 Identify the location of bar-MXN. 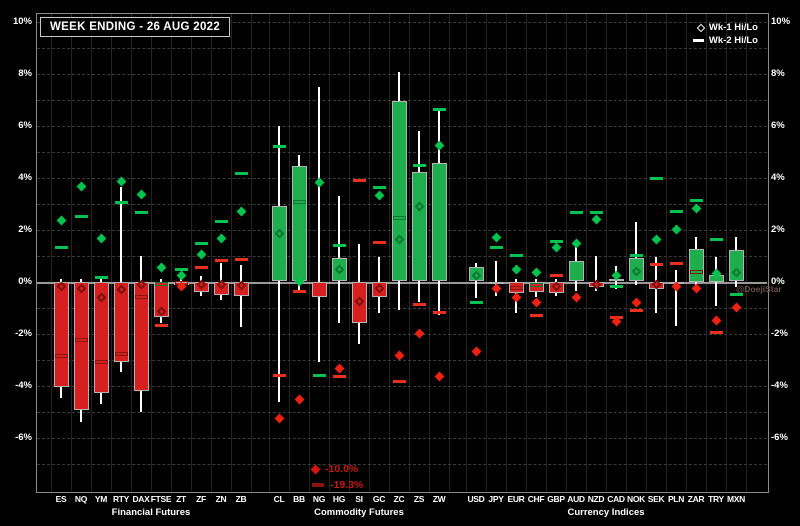
(736, 266).